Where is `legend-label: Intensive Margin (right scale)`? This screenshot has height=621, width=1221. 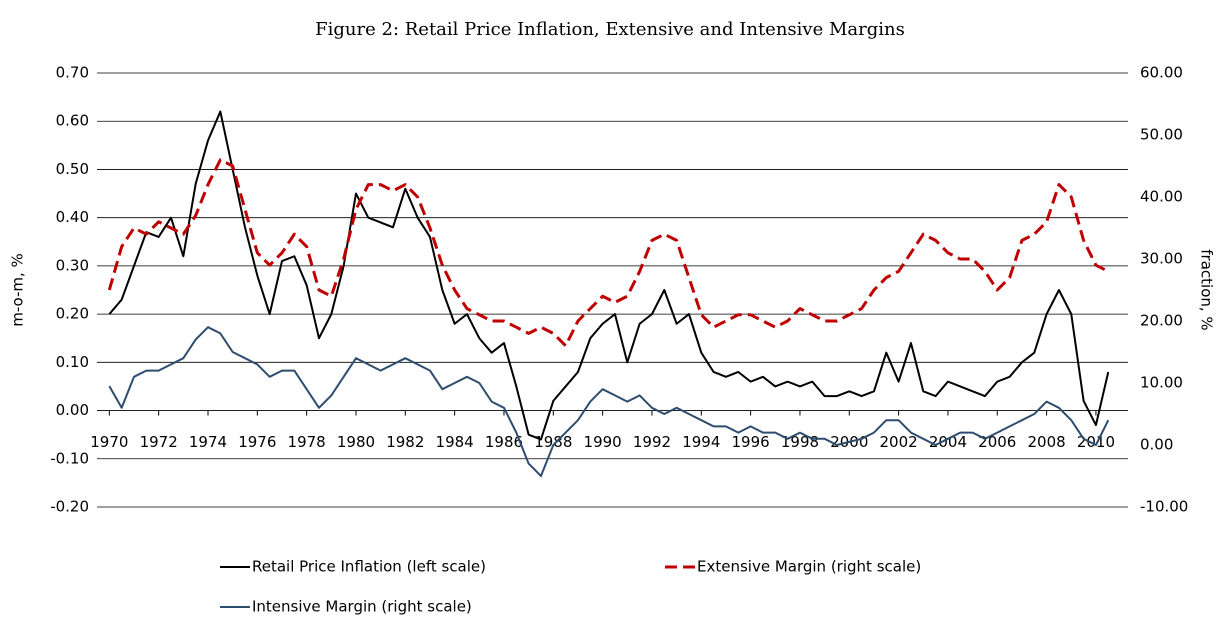 legend-label: Intensive Margin (right scale) is located at coordinates (362, 607).